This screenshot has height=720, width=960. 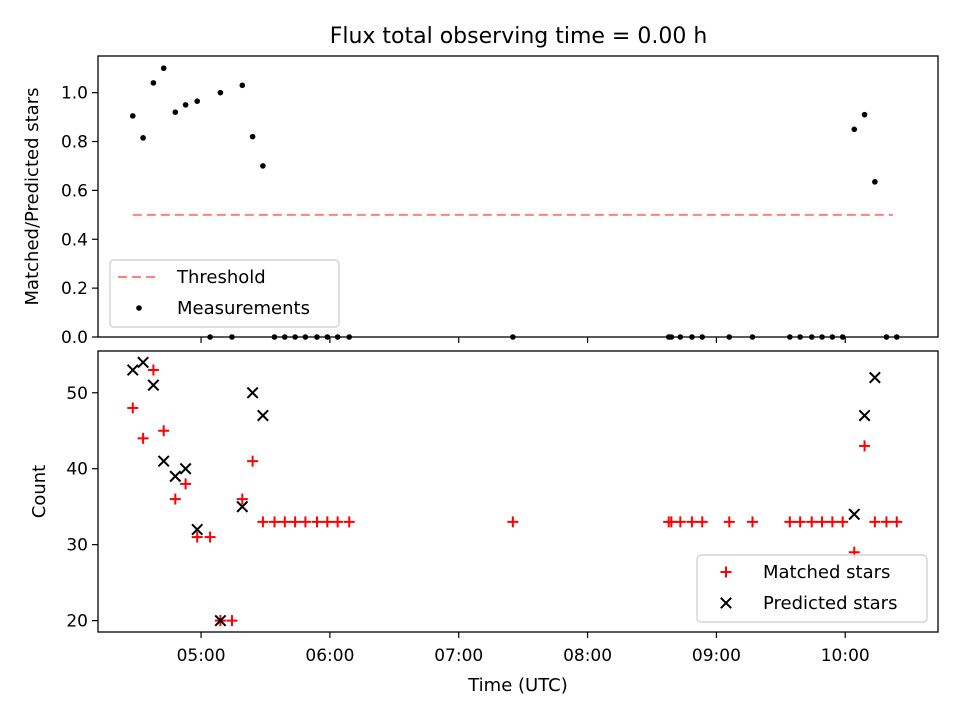 I want to click on chart-title: Flux total observing time = 0.00 h, so click(x=519, y=36).